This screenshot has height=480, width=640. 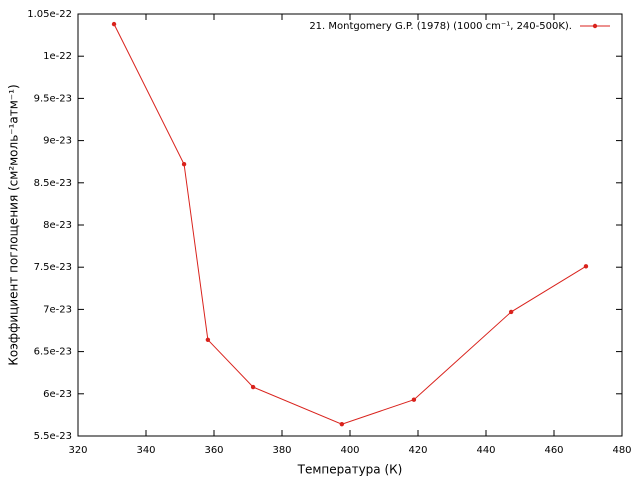 What do you see at coordinates (53, 436) in the screenshot?
I see `y-tick-label: 5.5e-23` at bounding box center [53, 436].